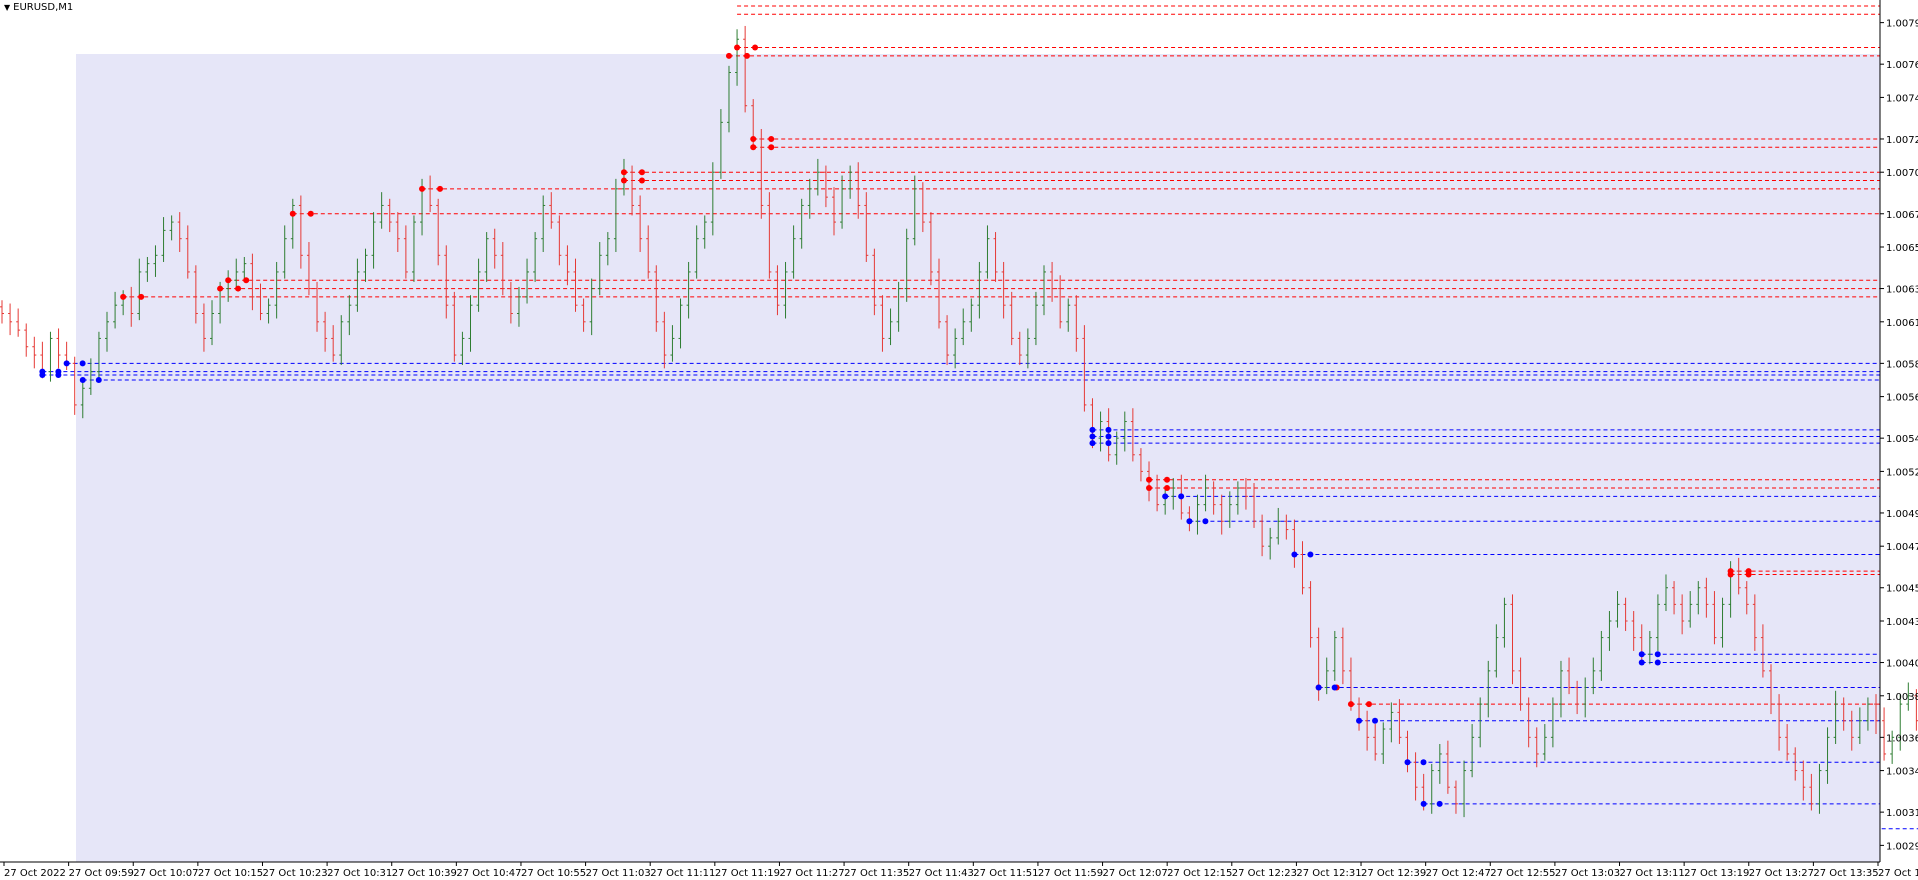  Describe the element at coordinates (1587, 873) in the screenshot. I see `x-tick-label: 27 Oct 13:03` at that location.